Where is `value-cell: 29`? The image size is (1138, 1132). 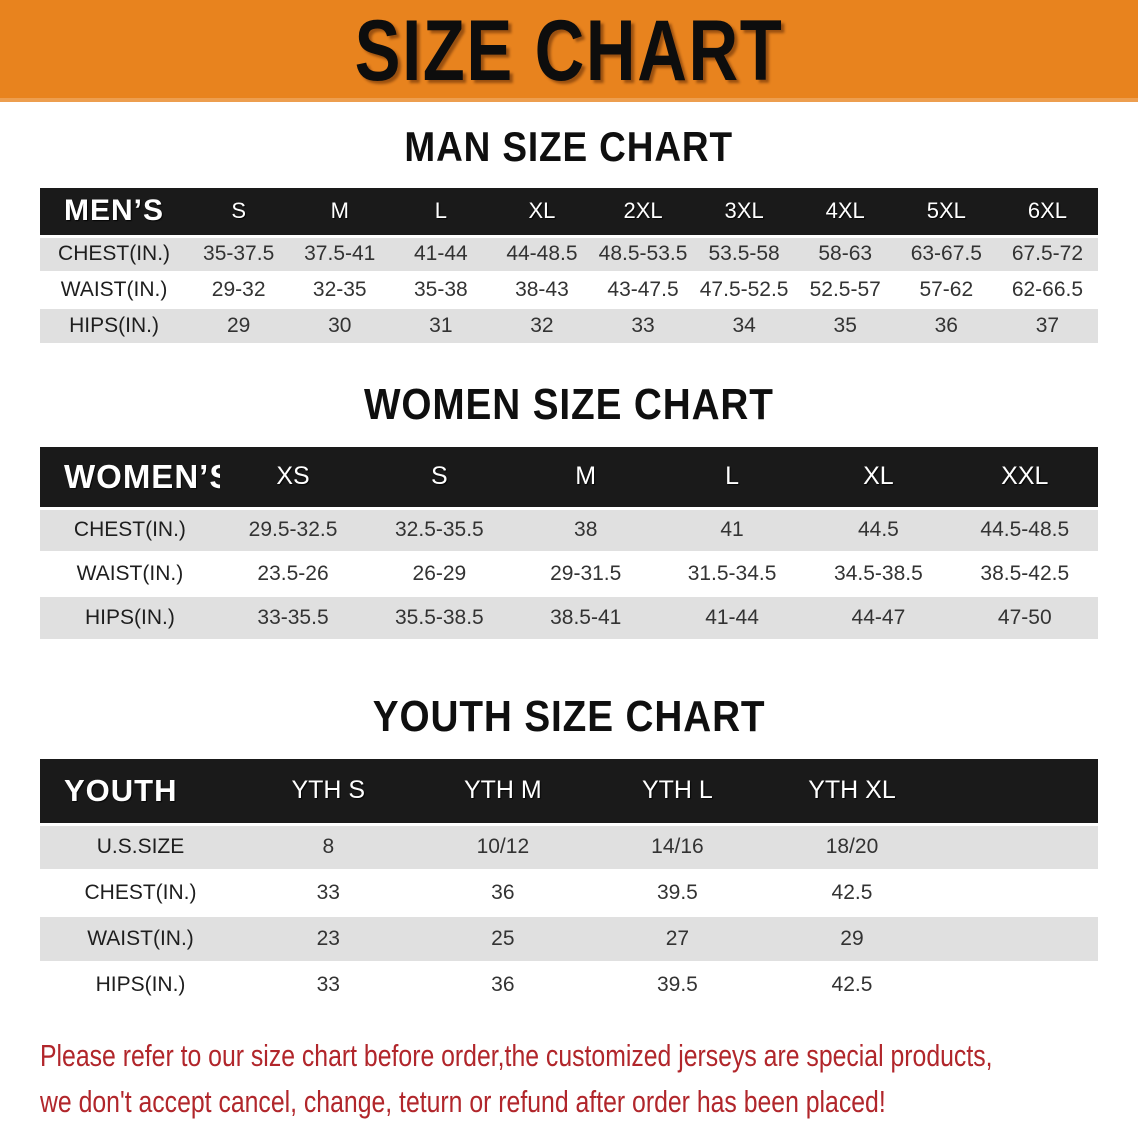
value-cell: 29 is located at coordinates (852, 939).